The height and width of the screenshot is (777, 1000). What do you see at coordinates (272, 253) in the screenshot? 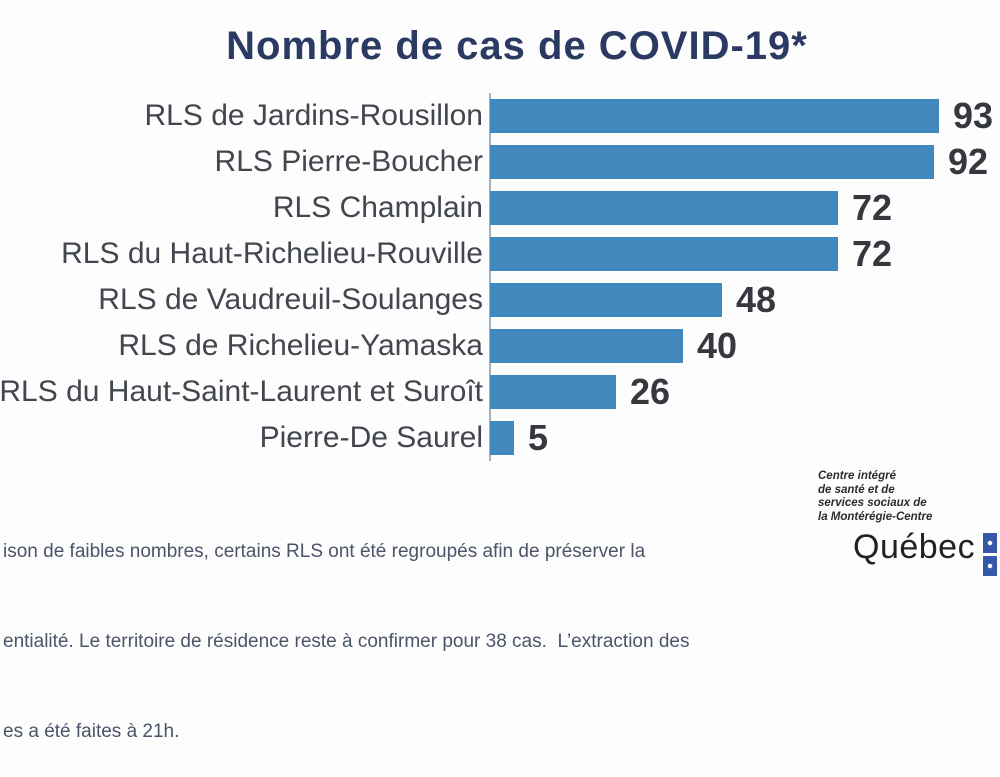
I see `category-label: RLS du Haut-Richelieu-Rouville` at bounding box center [272, 253].